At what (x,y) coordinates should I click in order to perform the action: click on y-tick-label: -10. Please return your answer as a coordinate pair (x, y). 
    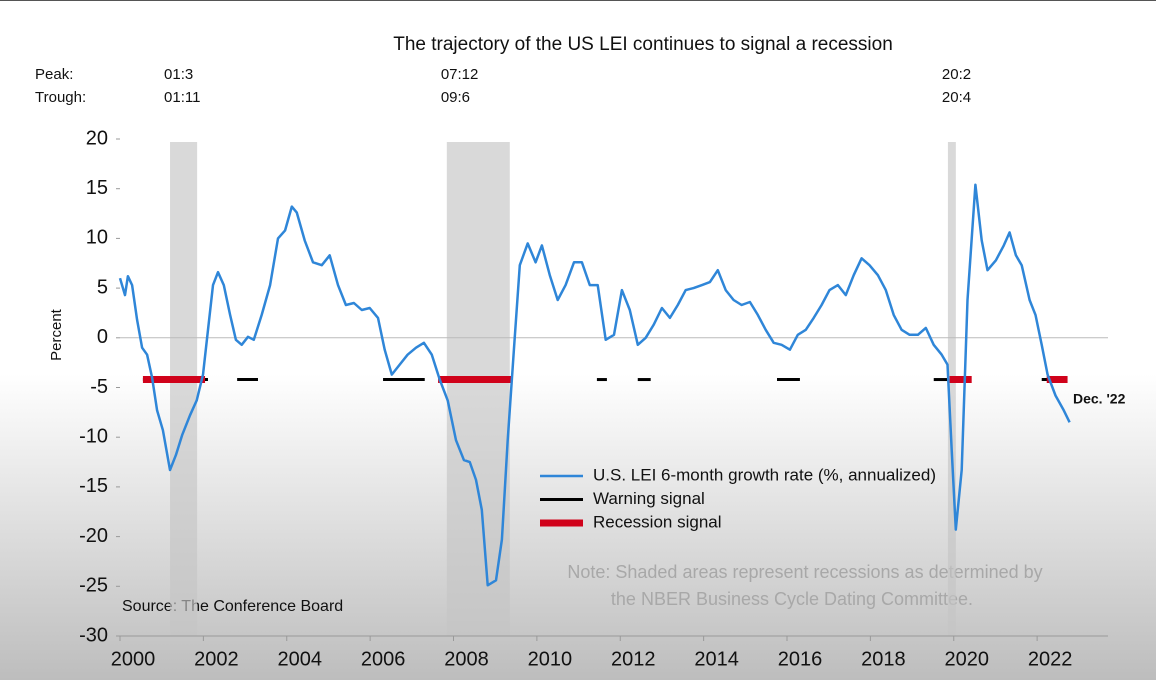
    Looking at the image, I should click on (93, 436).